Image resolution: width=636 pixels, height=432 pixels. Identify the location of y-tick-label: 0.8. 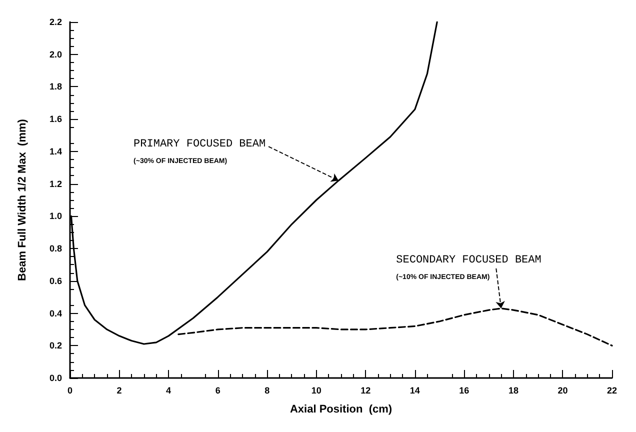
(55, 249).